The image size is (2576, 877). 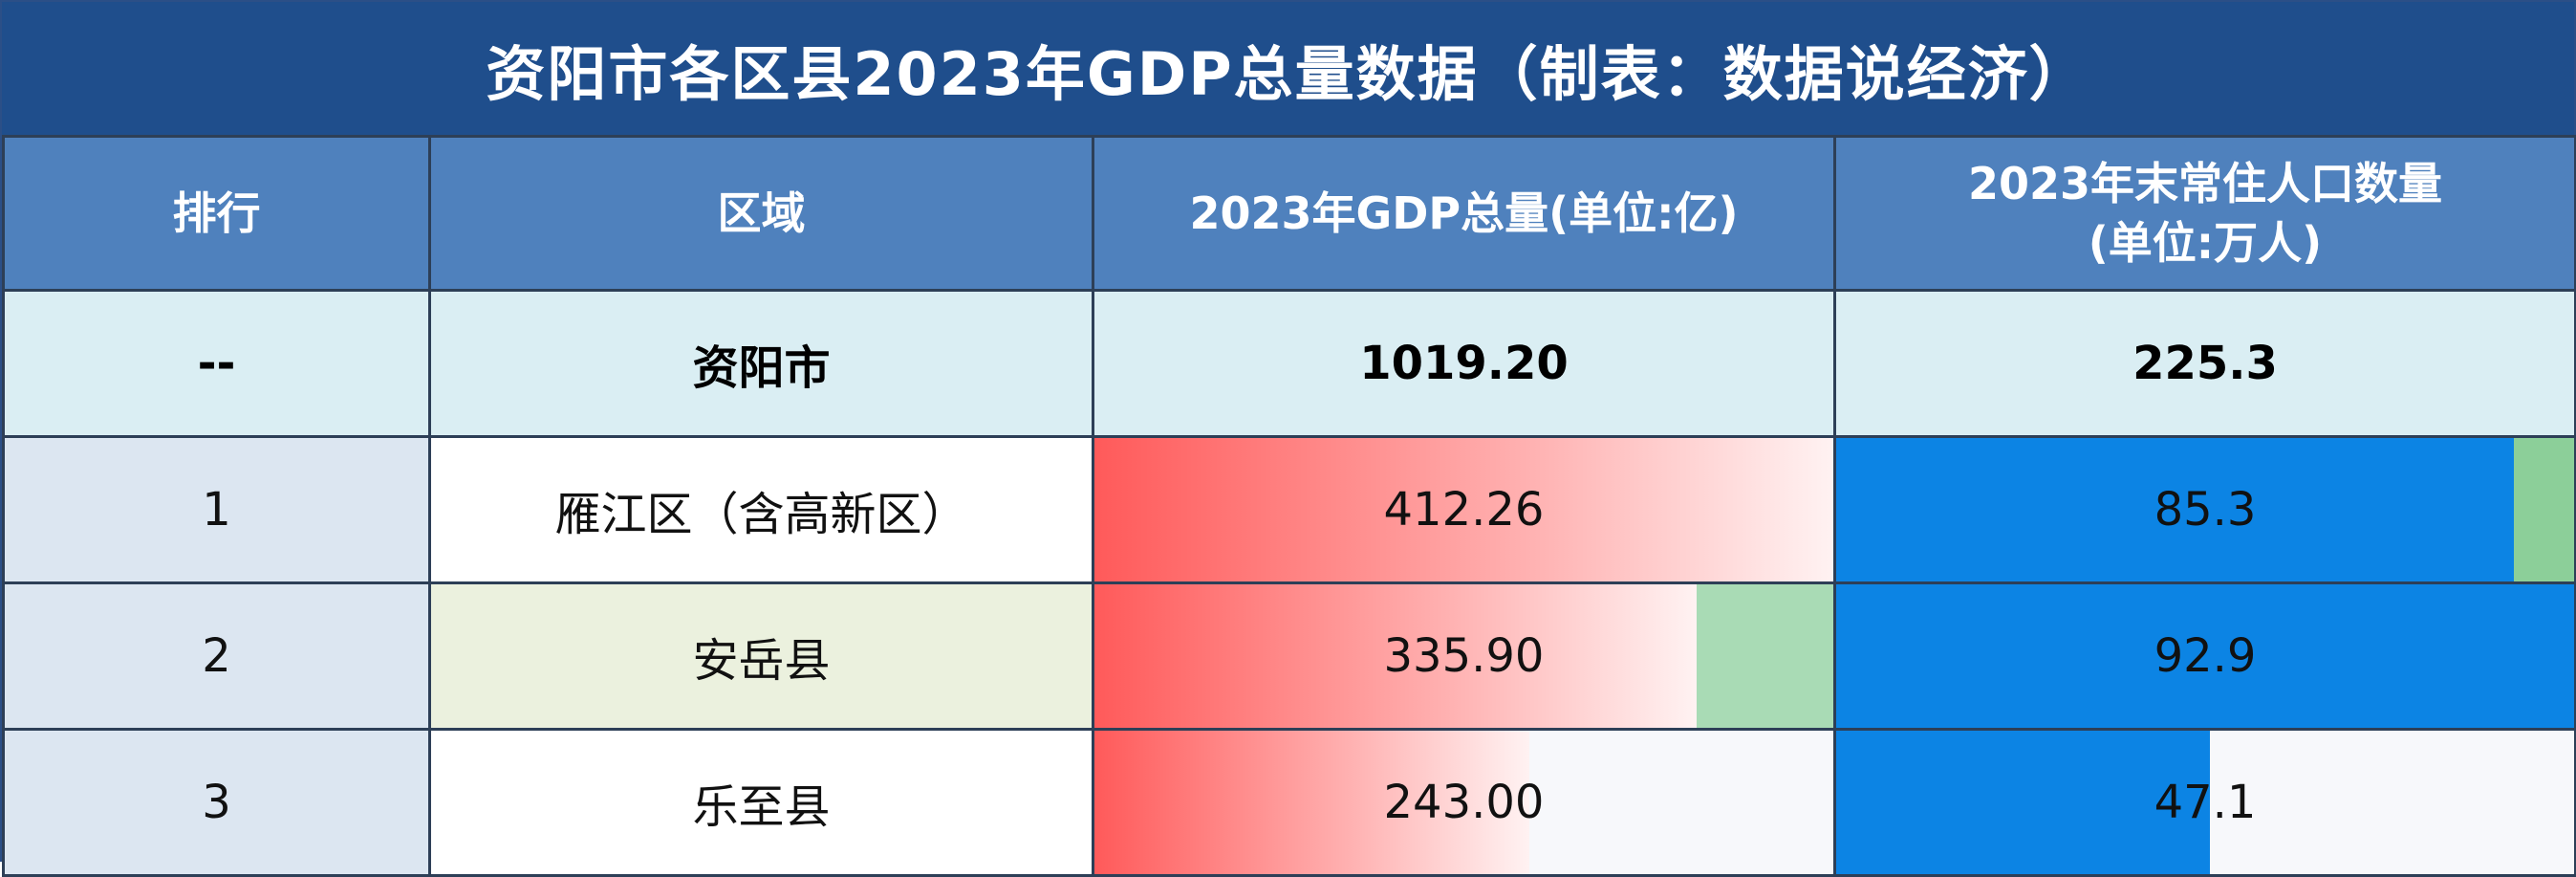 I want to click on header-rank: 排行, so click(x=216, y=213).